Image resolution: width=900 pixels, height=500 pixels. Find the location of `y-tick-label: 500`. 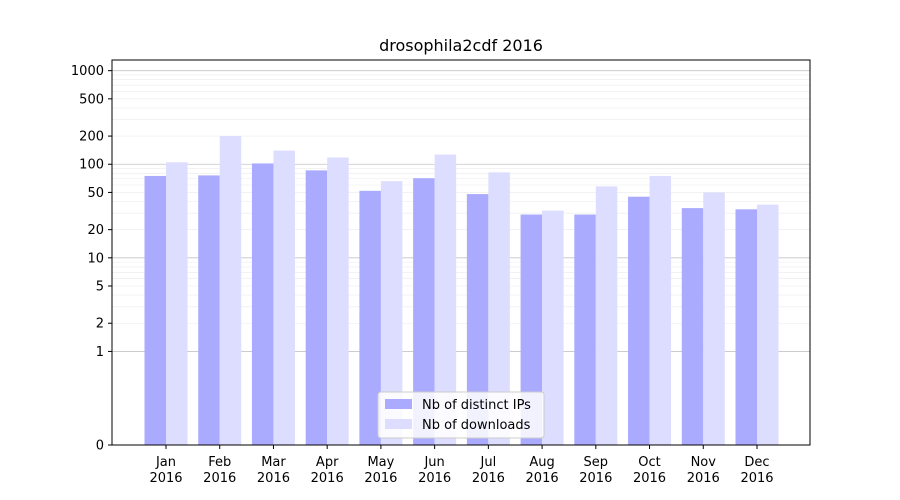

y-tick-label: 500 is located at coordinates (91, 99).